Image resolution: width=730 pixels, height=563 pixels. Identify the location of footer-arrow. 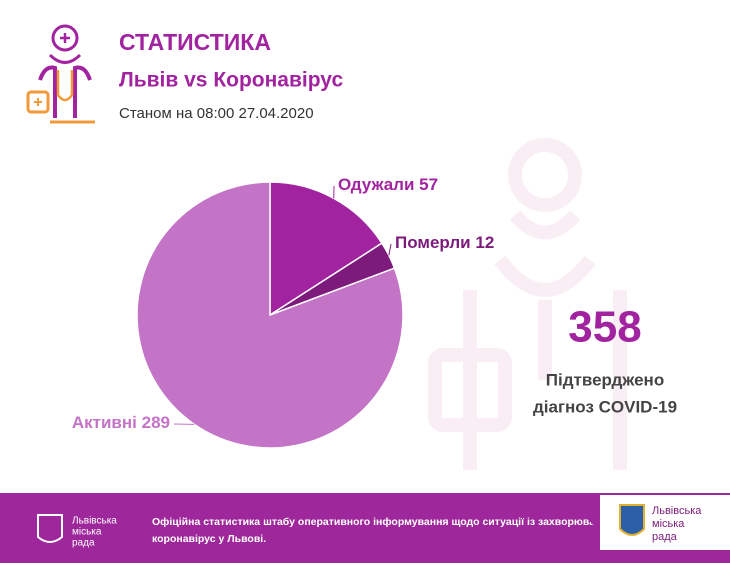
(594, 520).